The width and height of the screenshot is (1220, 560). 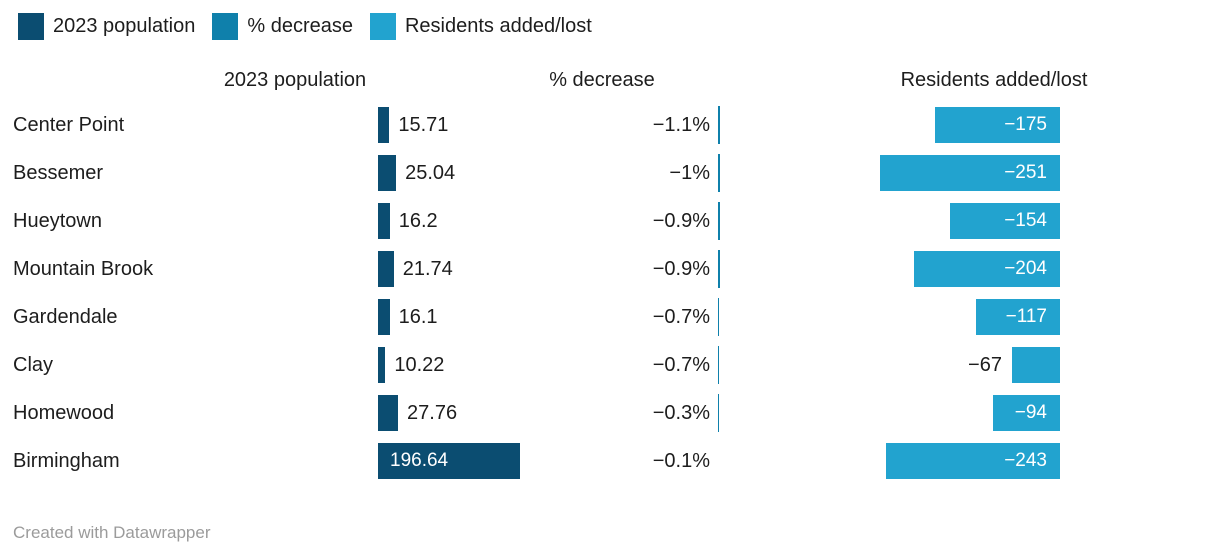 What do you see at coordinates (419, 365) in the screenshot?
I see `population-value: 10.22` at bounding box center [419, 365].